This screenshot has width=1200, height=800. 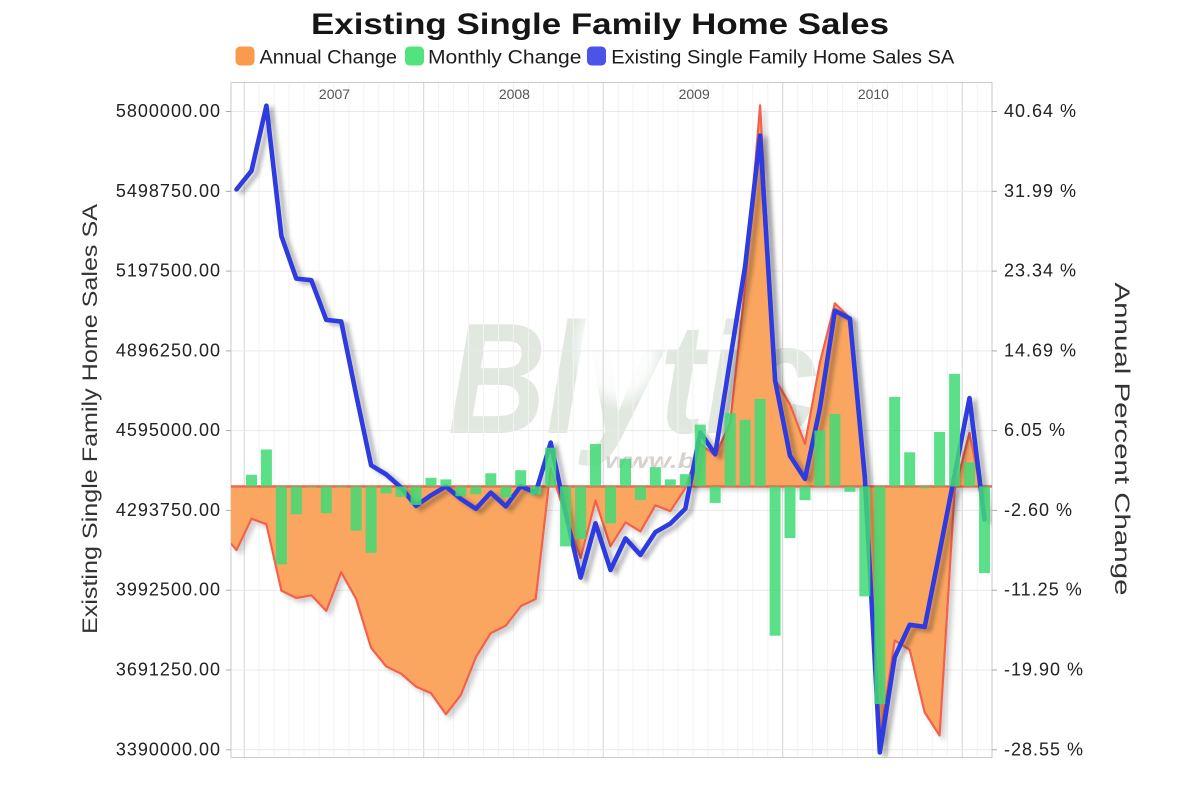 What do you see at coordinates (1040, 350) in the screenshot?
I see `svg-text: 14.69 %` at bounding box center [1040, 350].